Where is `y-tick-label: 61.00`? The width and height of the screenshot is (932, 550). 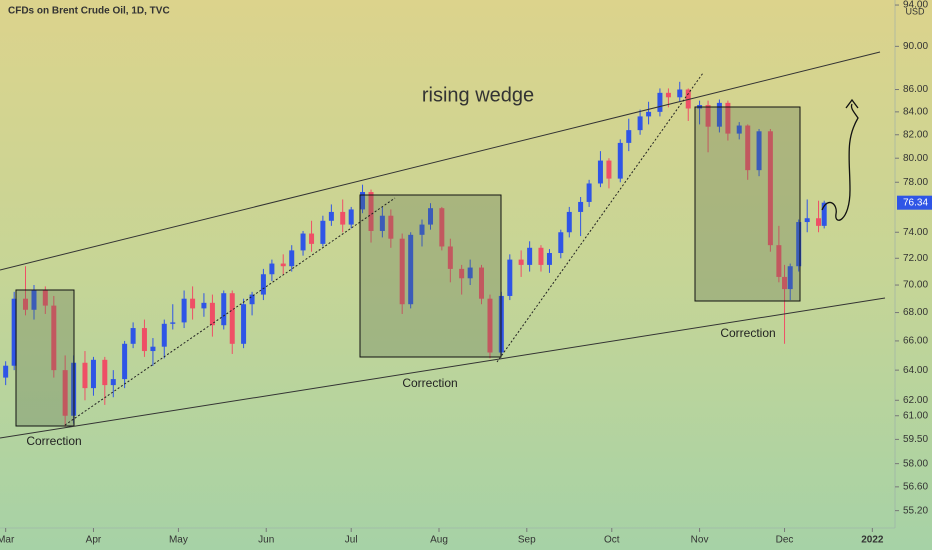 y-tick-label: 61.00 is located at coordinates (915, 415).